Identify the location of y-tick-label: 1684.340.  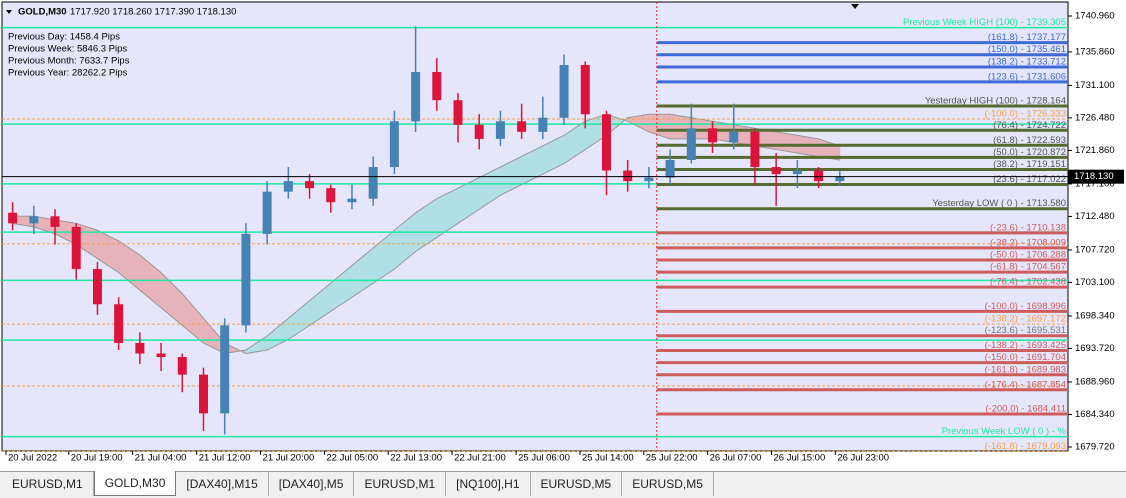
(1095, 414).